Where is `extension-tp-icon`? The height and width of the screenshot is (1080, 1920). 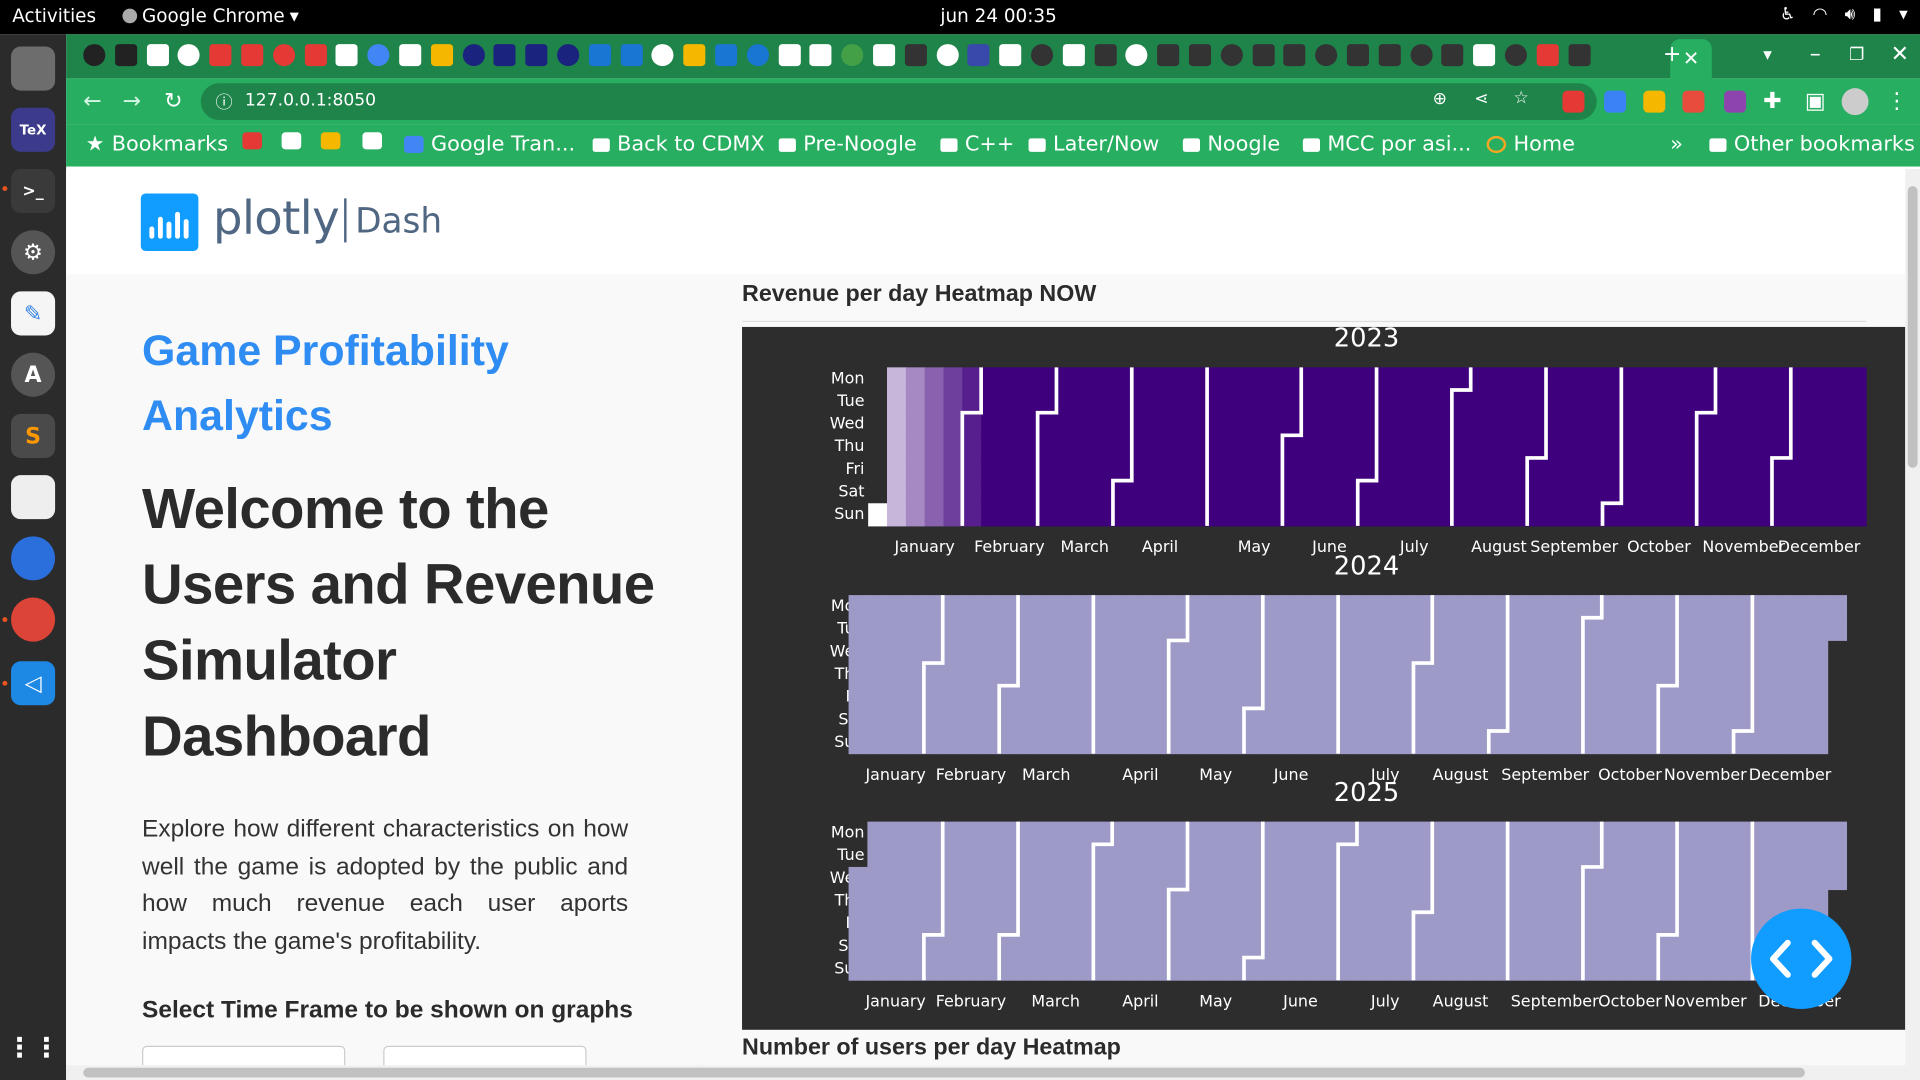 extension-tp-icon is located at coordinates (1693, 101).